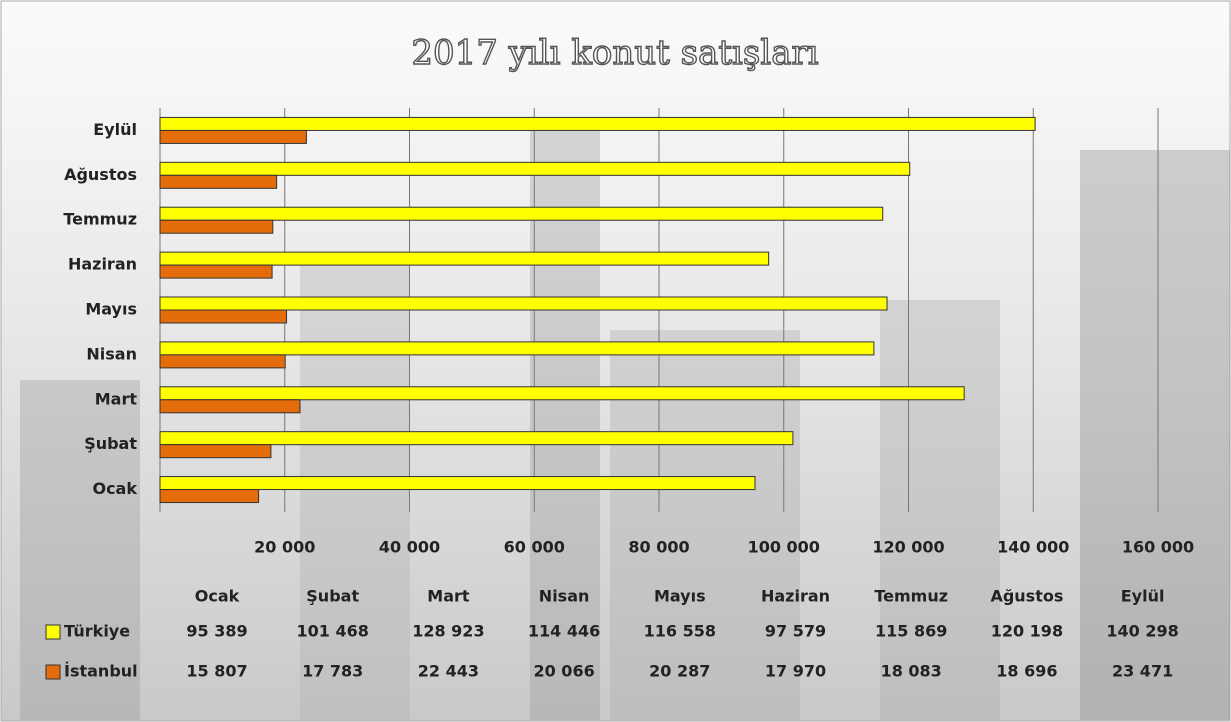  What do you see at coordinates (795, 671) in the screenshot?
I see `table-value: 17 970` at bounding box center [795, 671].